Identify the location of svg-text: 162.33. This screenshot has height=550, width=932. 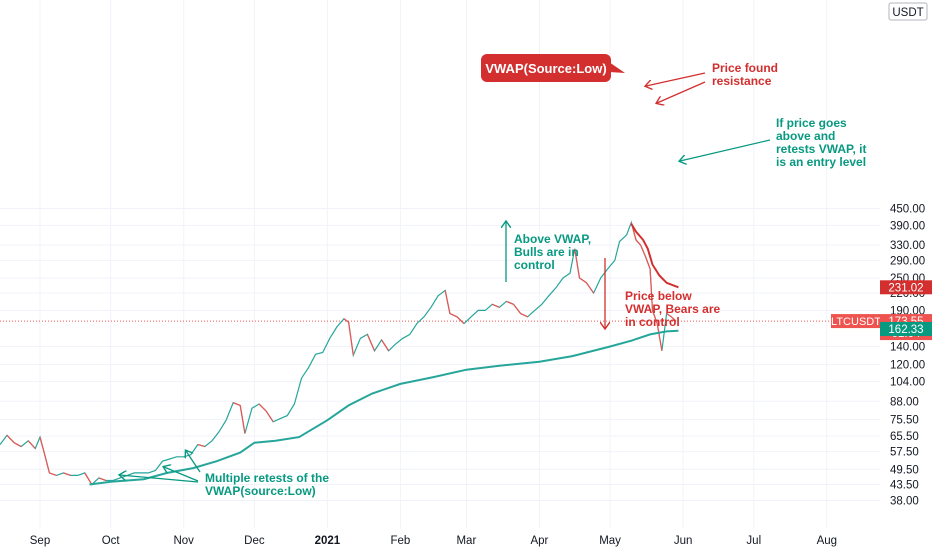
(905, 330).